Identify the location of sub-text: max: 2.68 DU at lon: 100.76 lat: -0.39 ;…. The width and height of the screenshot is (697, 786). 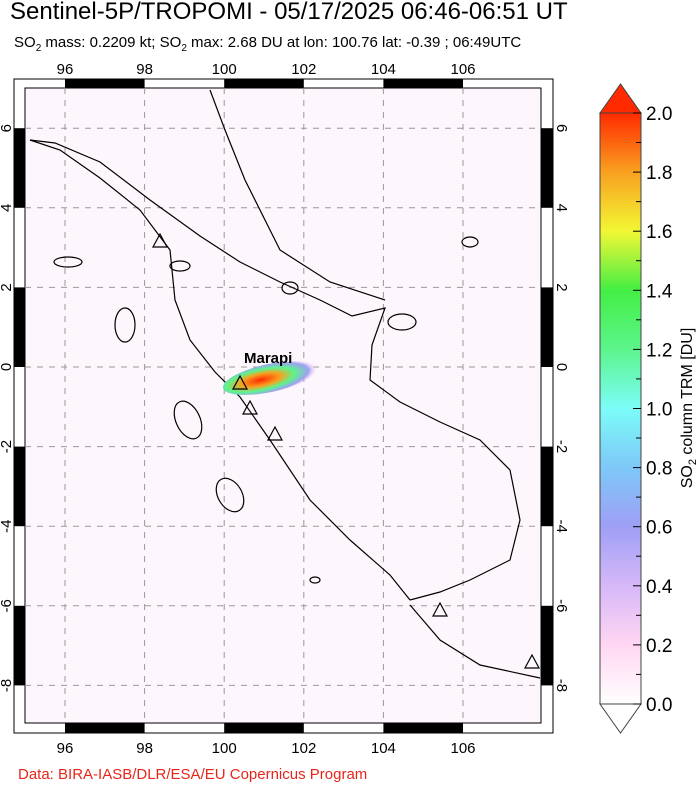
(354, 42).